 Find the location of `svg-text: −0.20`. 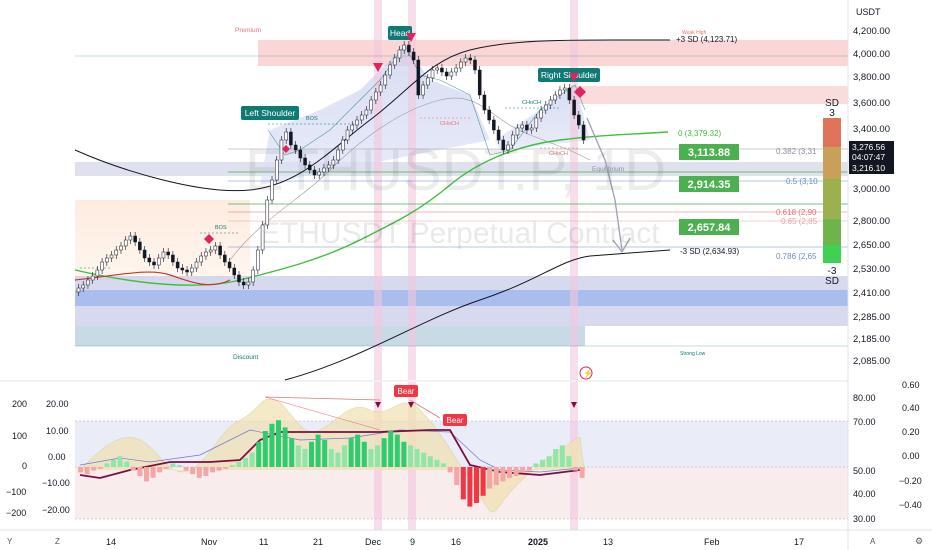

svg-text: −0.20 is located at coordinates (910, 481).